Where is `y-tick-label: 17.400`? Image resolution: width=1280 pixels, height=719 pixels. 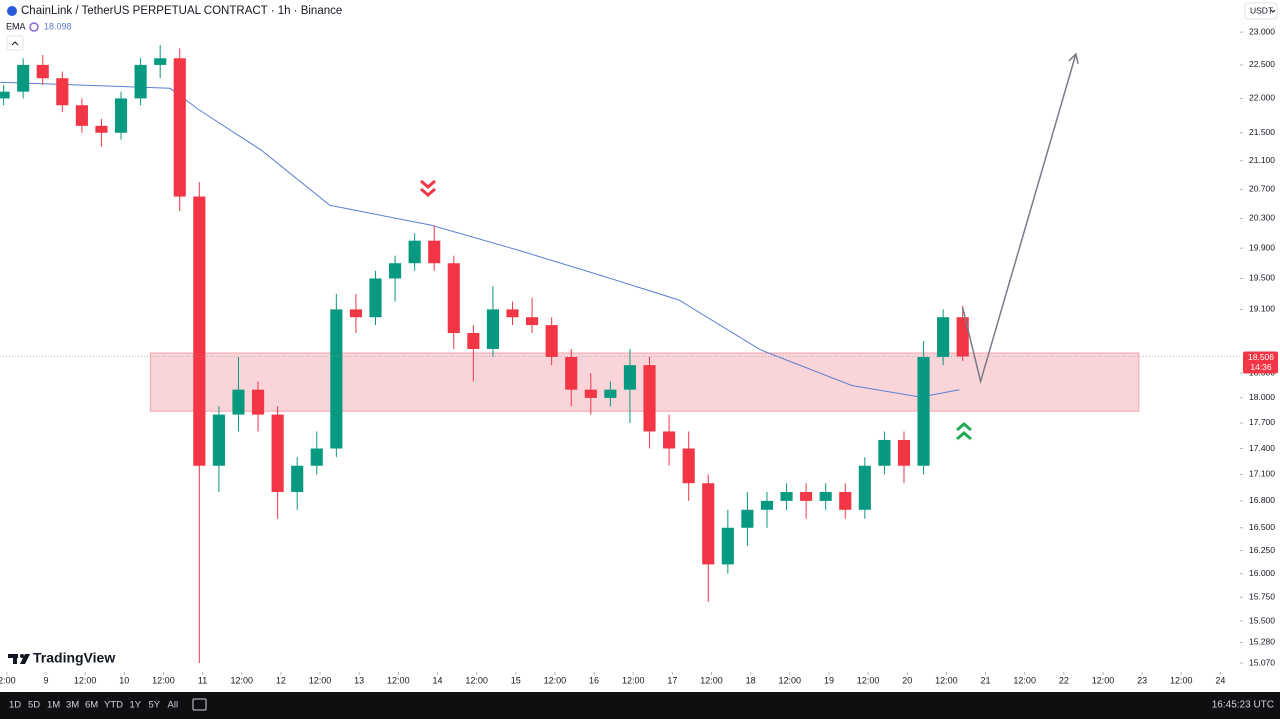
y-tick-label: 17.400 is located at coordinates (1262, 448).